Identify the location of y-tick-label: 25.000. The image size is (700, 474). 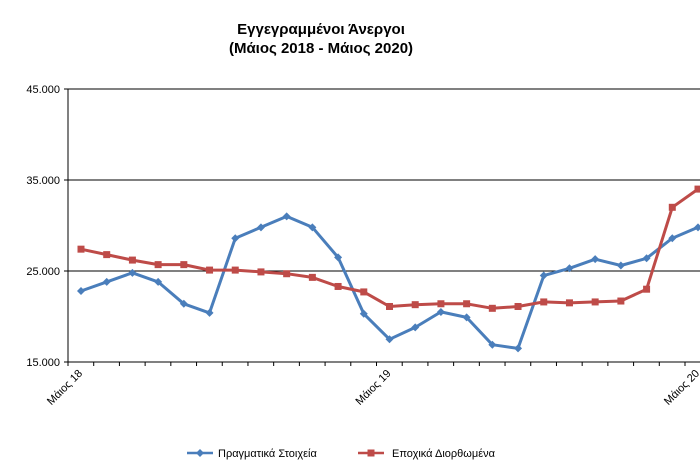
(43, 272).